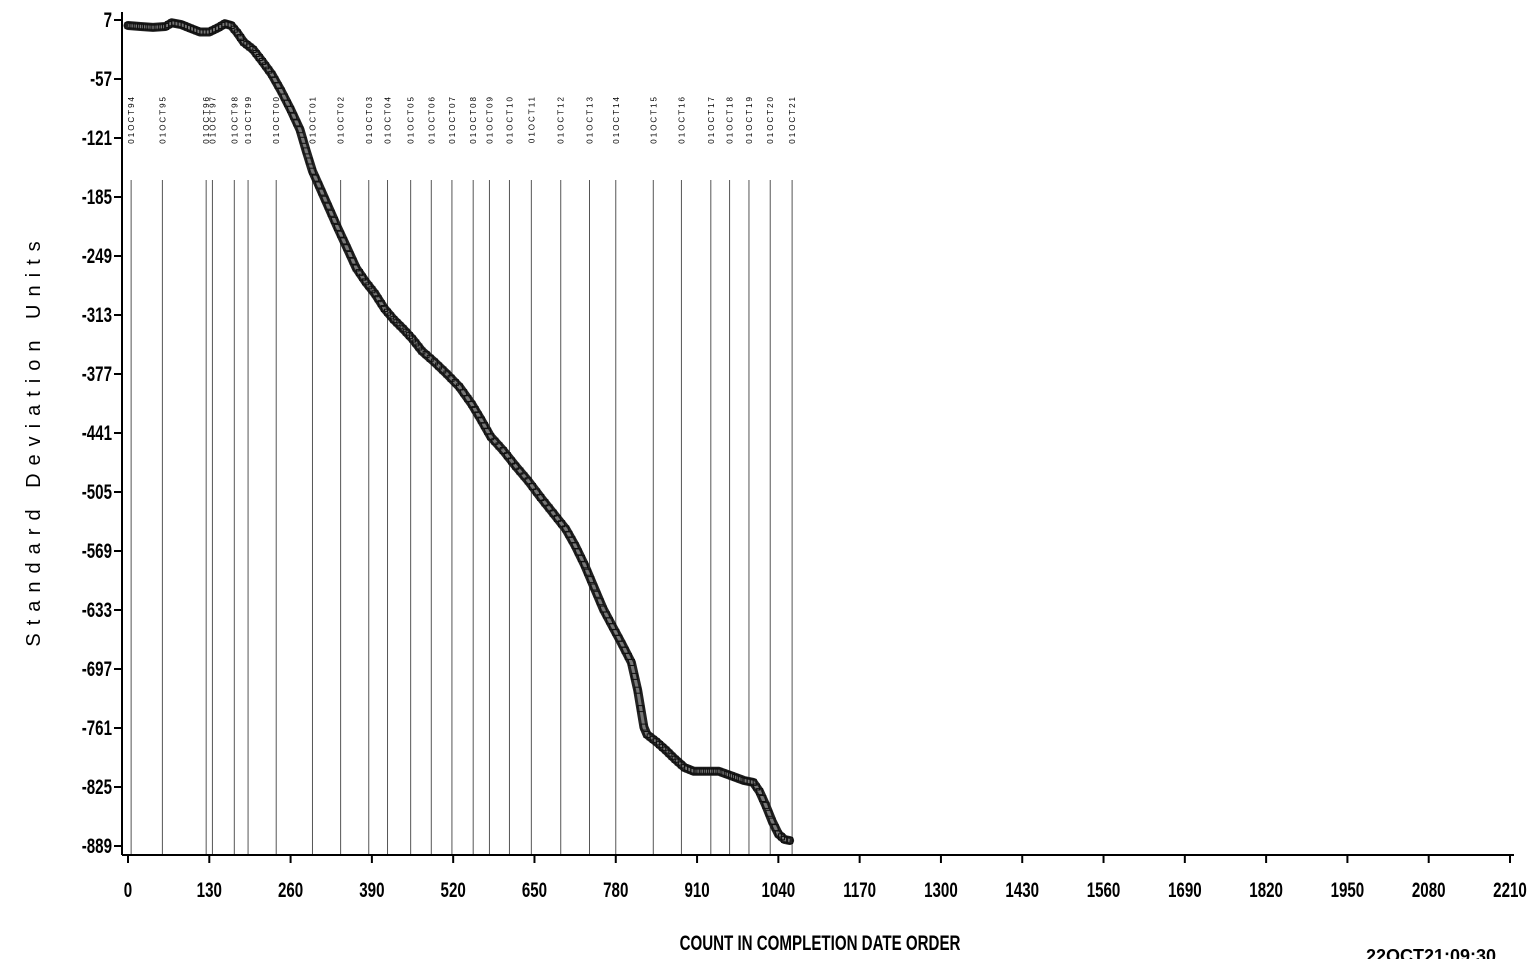  I want to click on x-tick-label: 780, so click(615, 889).